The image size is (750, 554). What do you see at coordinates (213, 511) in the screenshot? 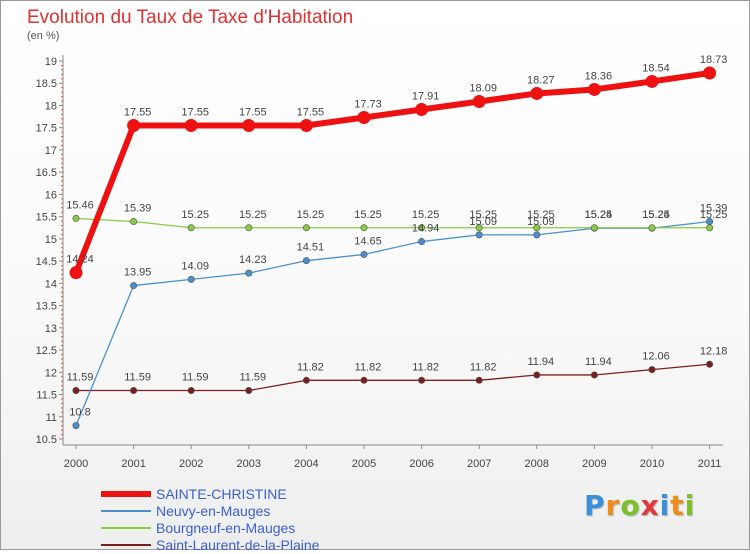
I see `legend-label: Neuvy-en-Mauges` at bounding box center [213, 511].